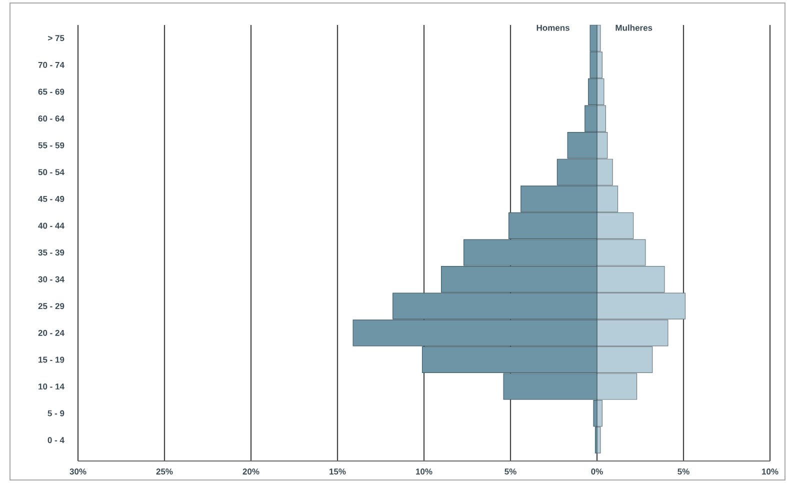 The image size is (787, 483). What do you see at coordinates (634, 27) in the screenshot?
I see `series-label: Mulheres` at bounding box center [634, 27].